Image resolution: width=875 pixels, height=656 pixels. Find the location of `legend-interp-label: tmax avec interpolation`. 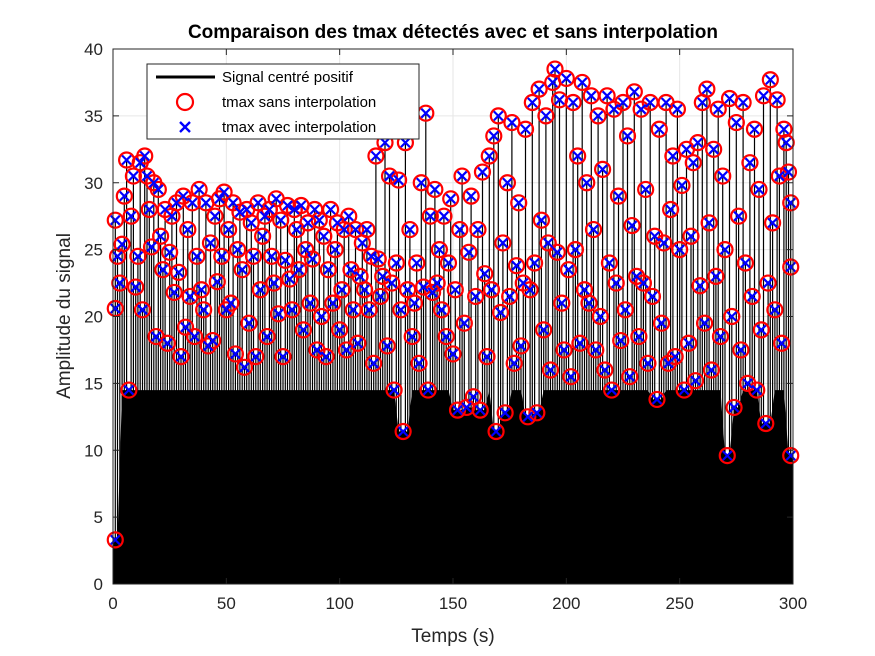

legend-interp-label: tmax avec interpolation is located at coordinates (299, 127).